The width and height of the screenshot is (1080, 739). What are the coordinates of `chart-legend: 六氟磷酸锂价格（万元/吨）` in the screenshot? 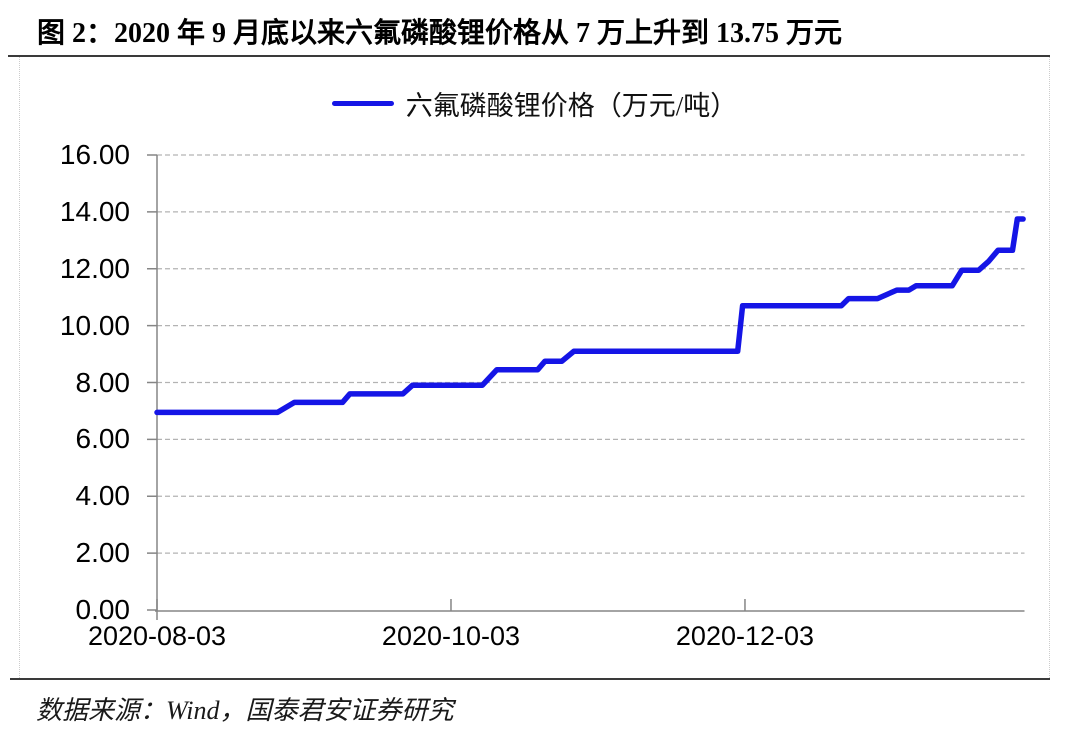 It's located at (534, 103).